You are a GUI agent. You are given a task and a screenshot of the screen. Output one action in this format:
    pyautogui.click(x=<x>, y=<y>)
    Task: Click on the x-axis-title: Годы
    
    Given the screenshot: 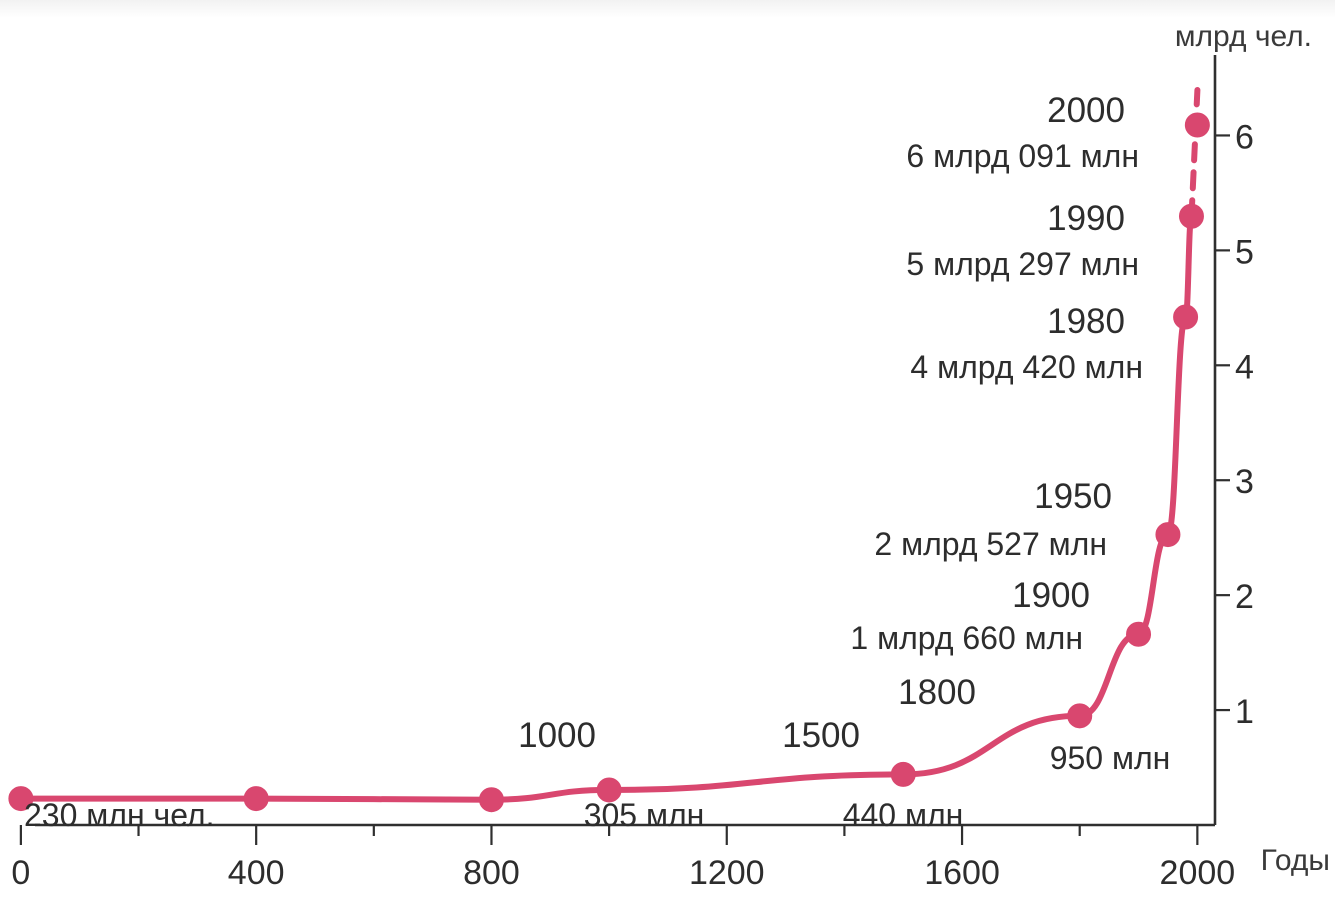 What is the action you would take?
    pyautogui.click(x=1295, y=860)
    